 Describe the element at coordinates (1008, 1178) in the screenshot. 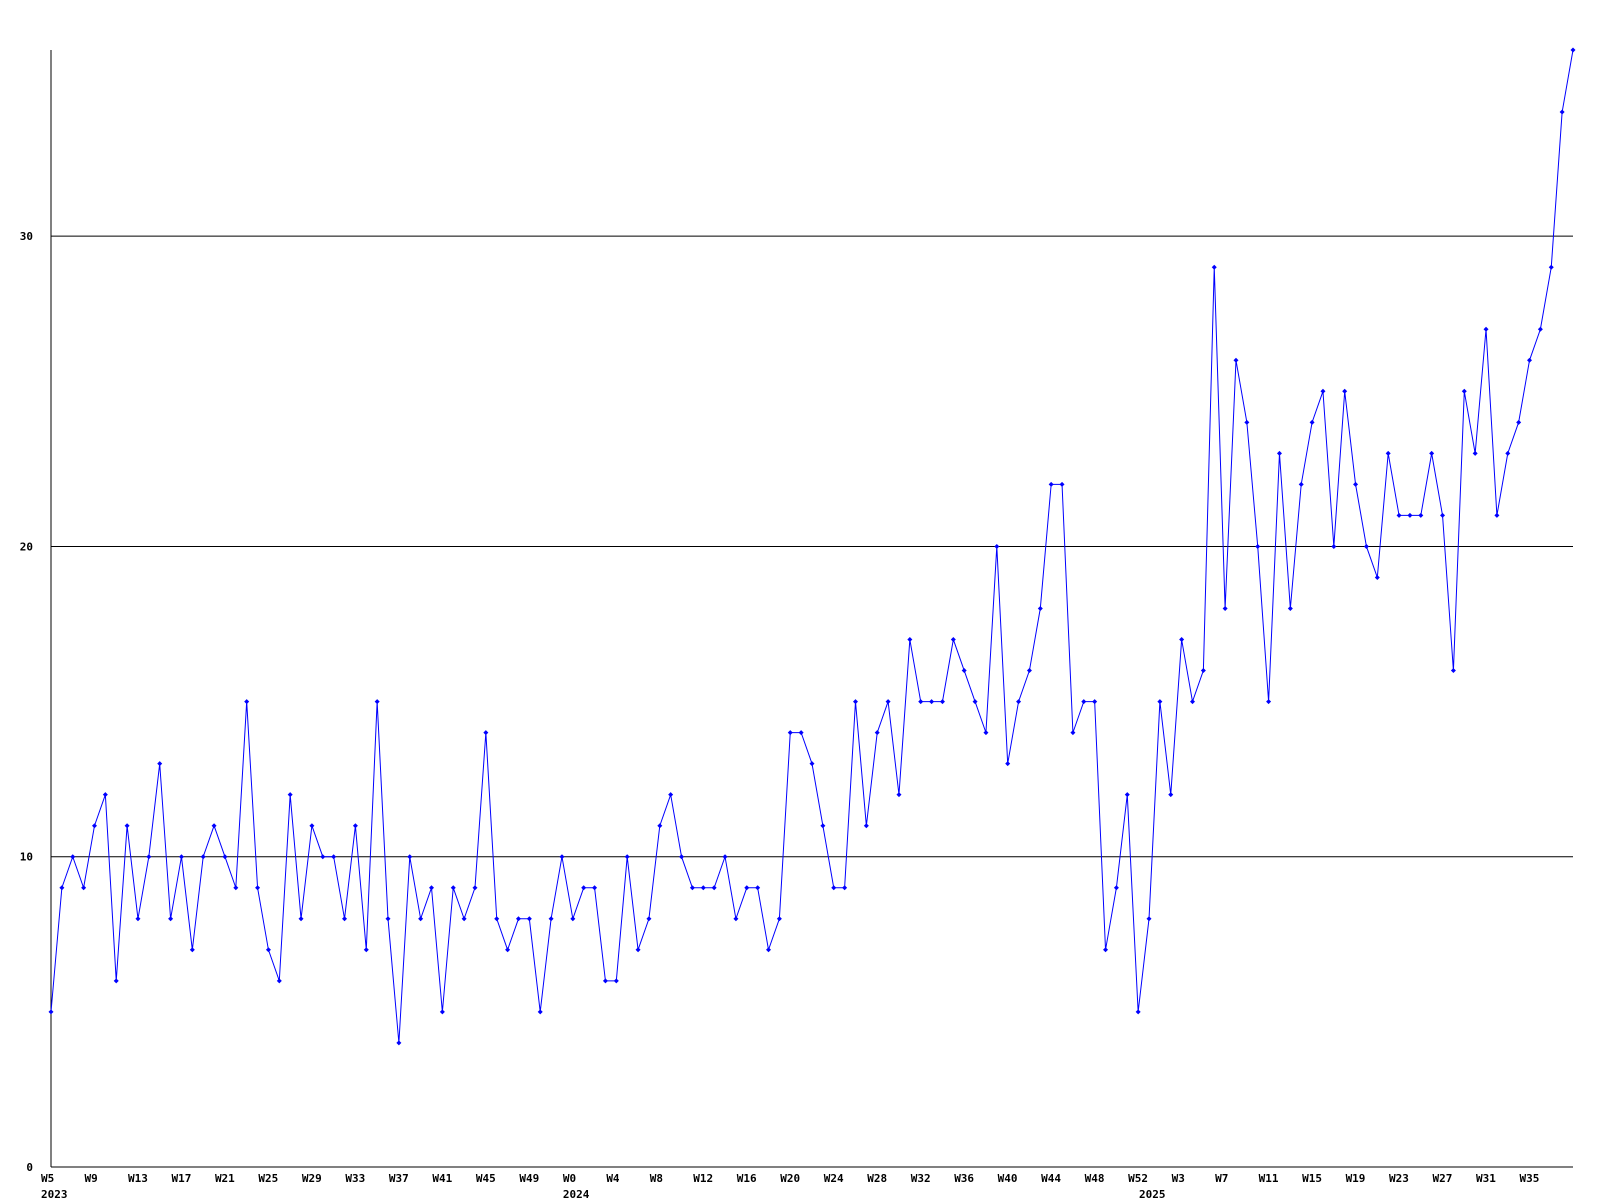

I see `x-tick-label: W40` at that location.